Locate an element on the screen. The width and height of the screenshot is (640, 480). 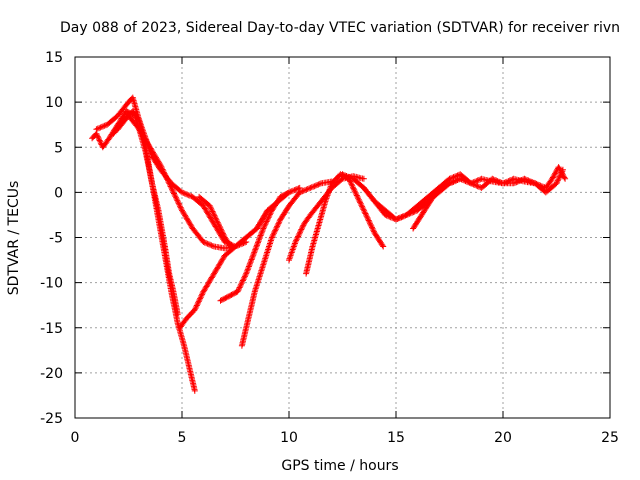
x-tick-label: 15 is located at coordinates (396, 438).